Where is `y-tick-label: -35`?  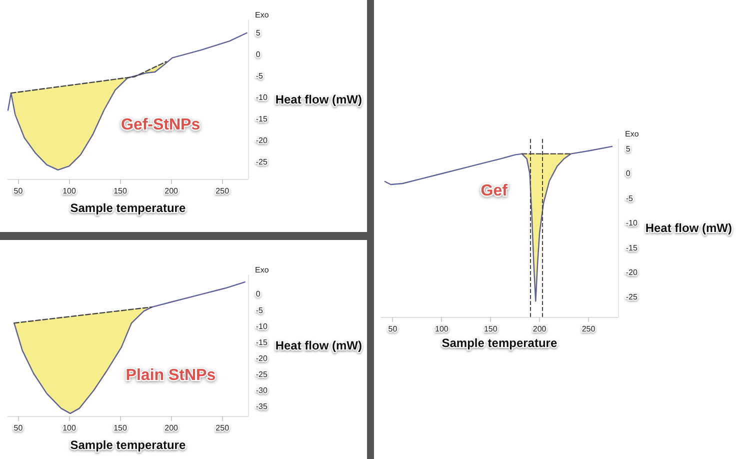
y-tick-label: -35 is located at coordinates (262, 406).